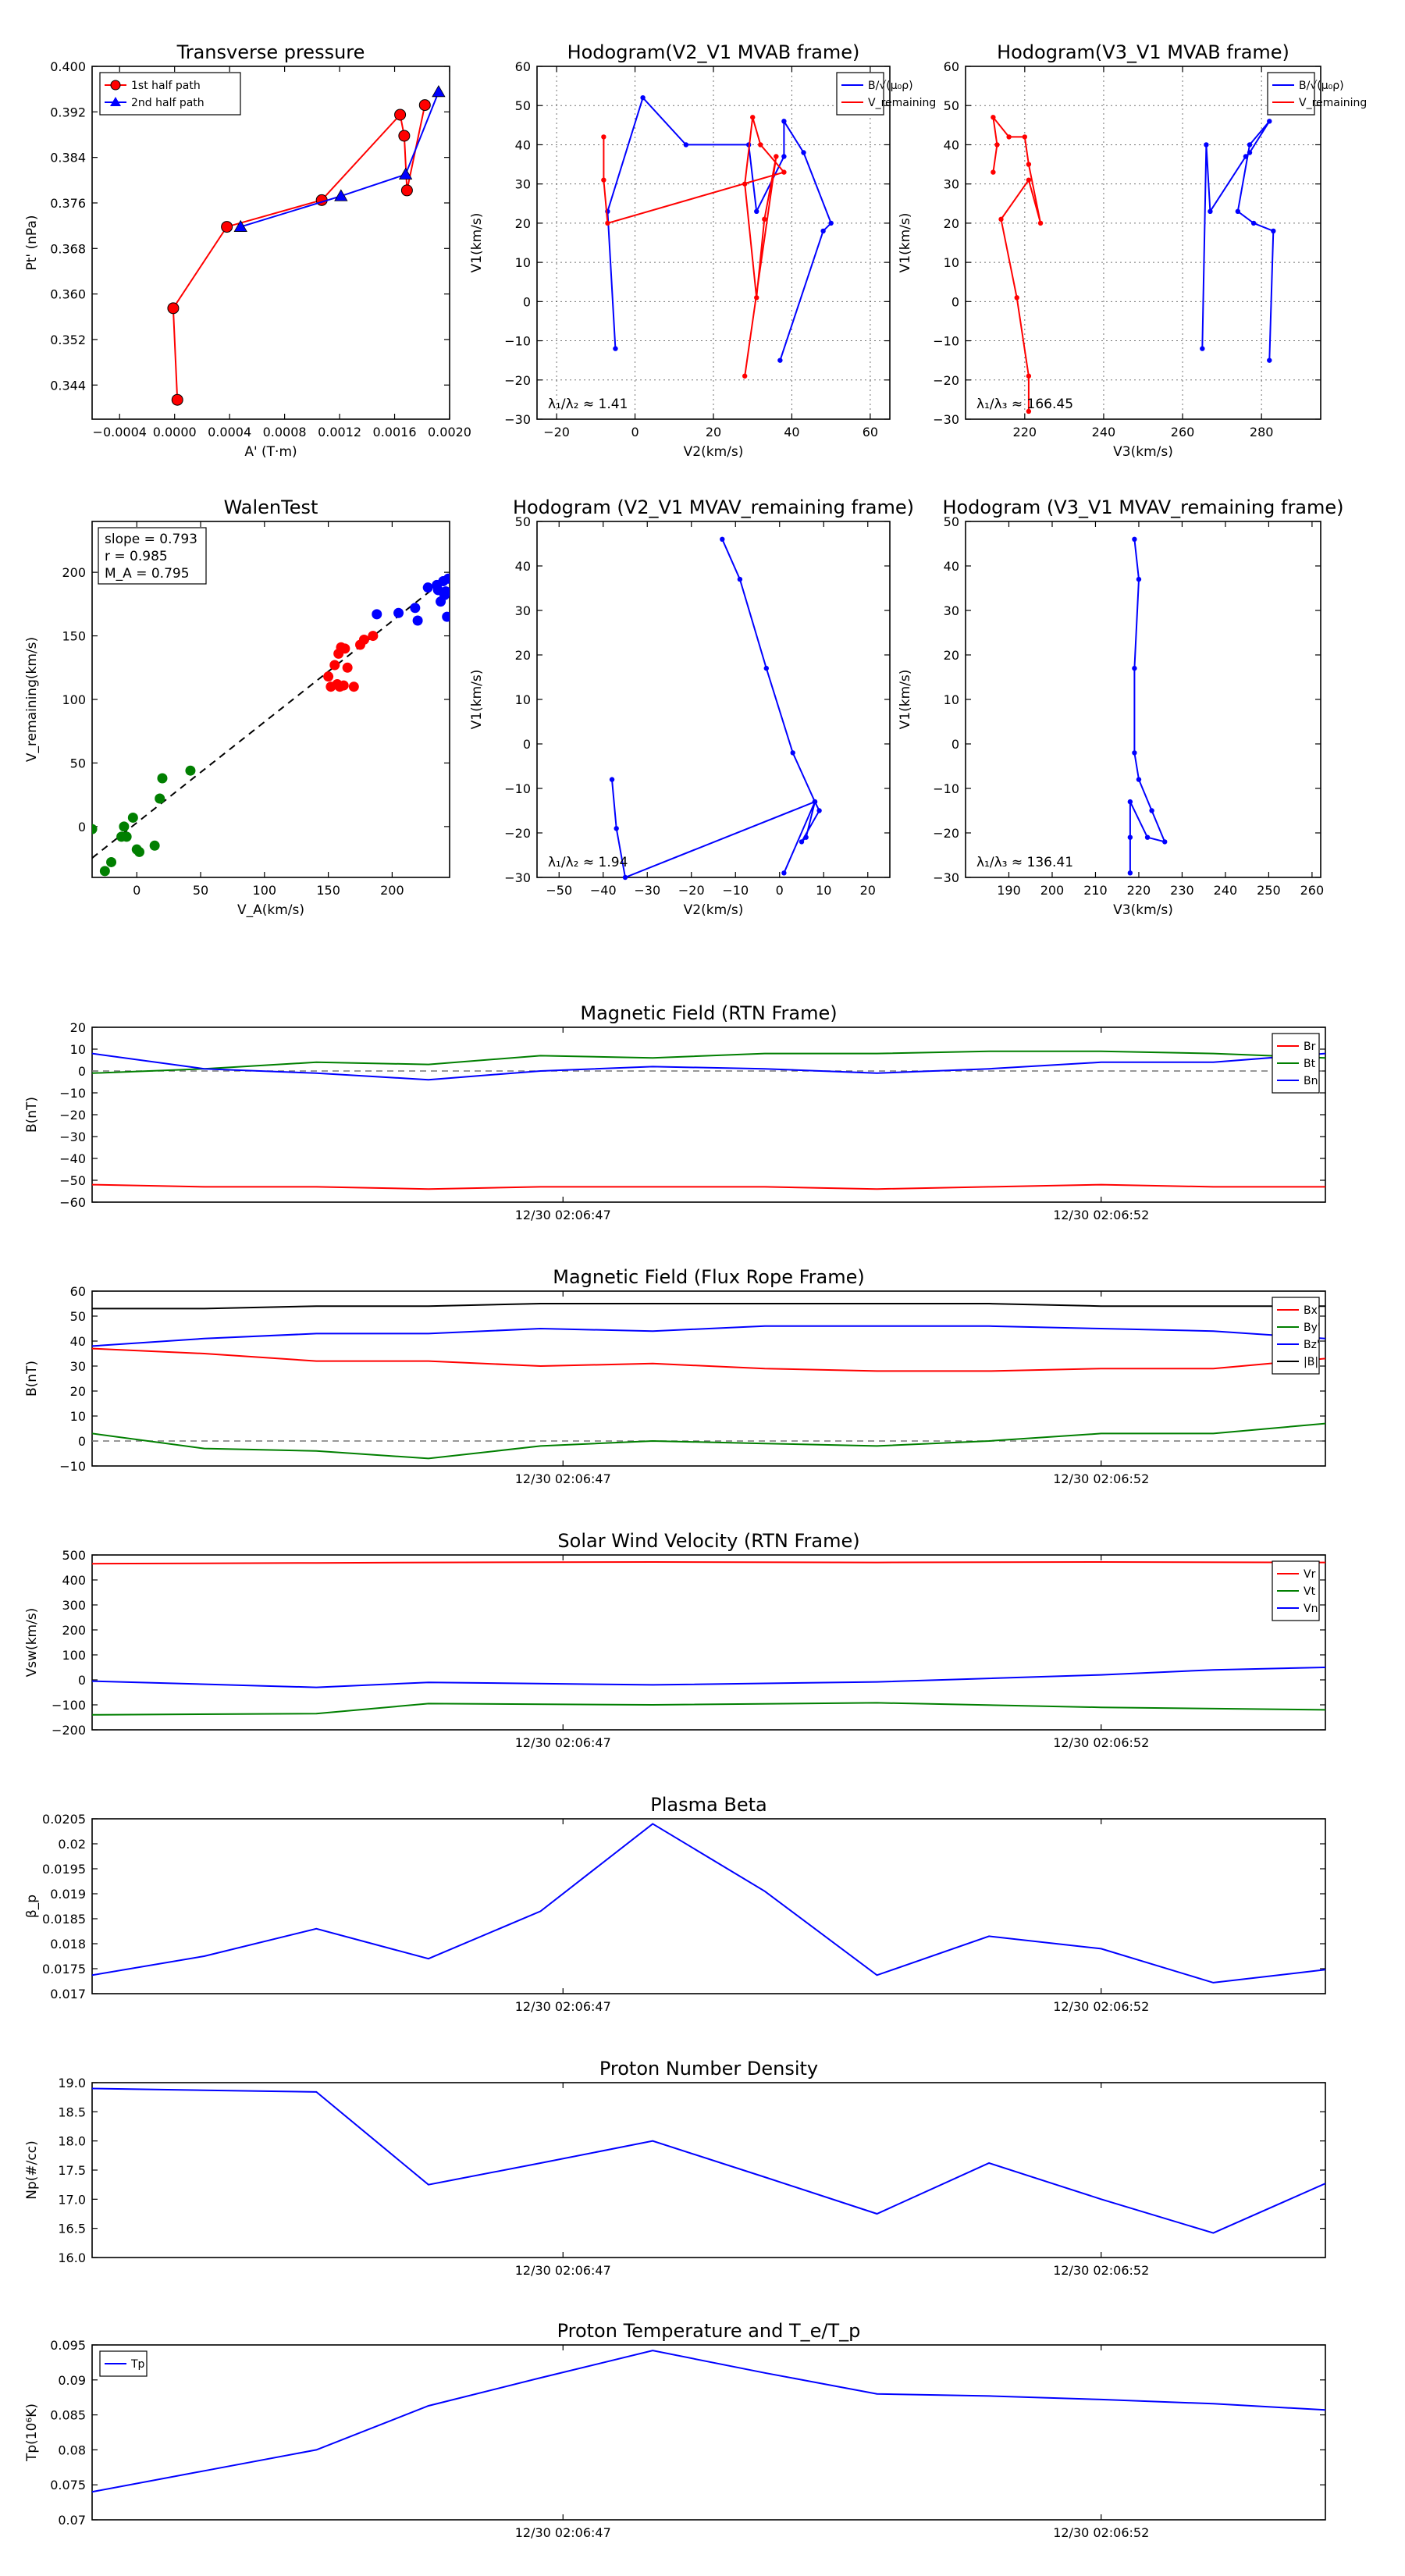 This screenshot has width=1405, height=2576. I want to click on x-tick-label: 0.0004, so click(229, 432).